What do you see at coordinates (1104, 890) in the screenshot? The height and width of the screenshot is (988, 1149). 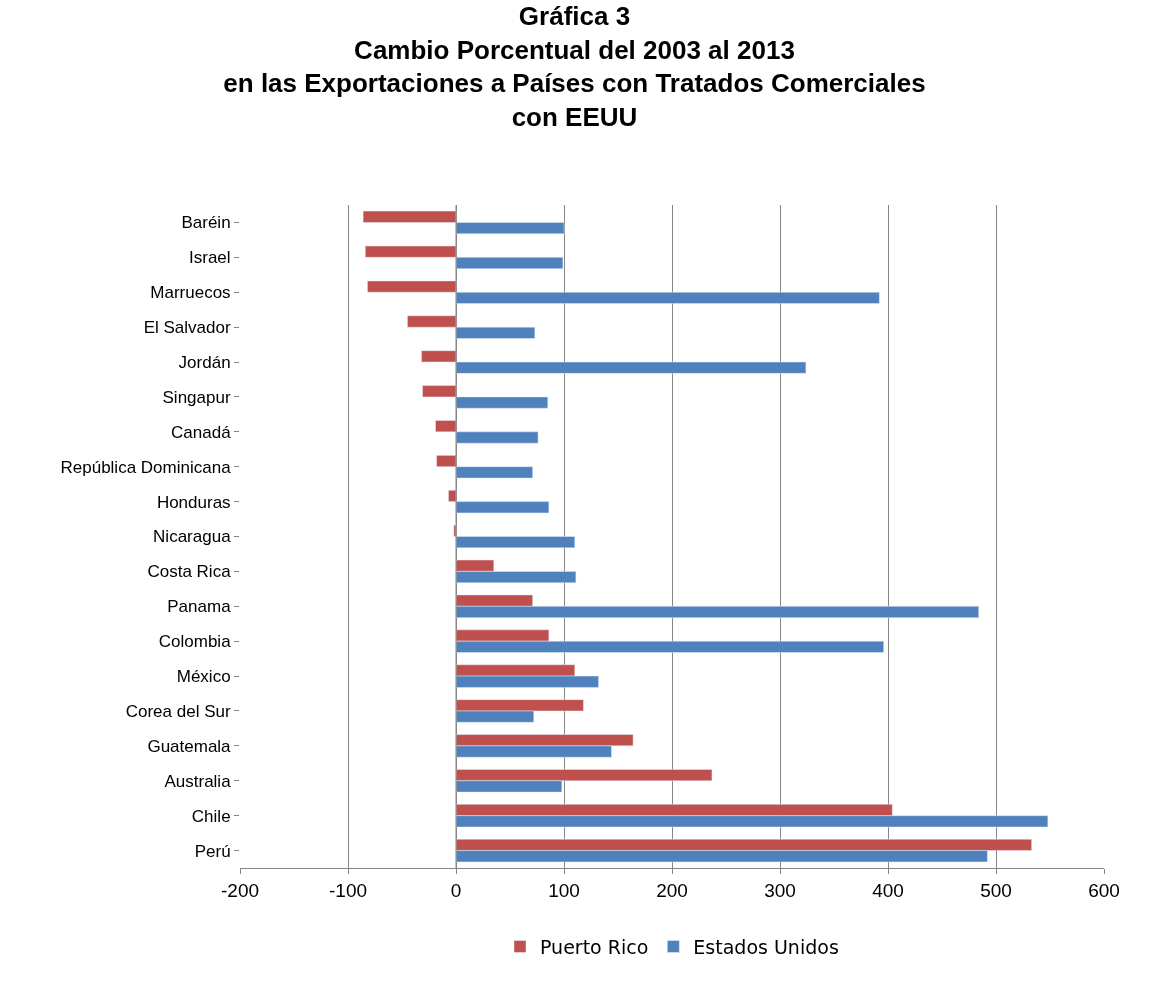 I see `x-tick-label: 600` at bounding box center [1104, 890].